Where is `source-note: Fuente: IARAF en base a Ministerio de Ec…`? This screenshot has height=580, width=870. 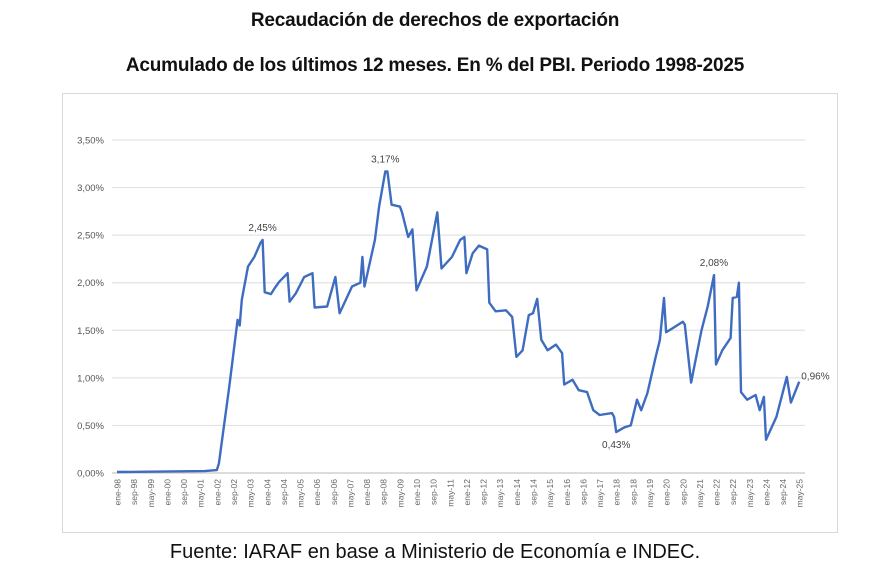 source-note: Fuente: IARAF en base a Ministerio de Ec… is located at coordinates (435, 552).